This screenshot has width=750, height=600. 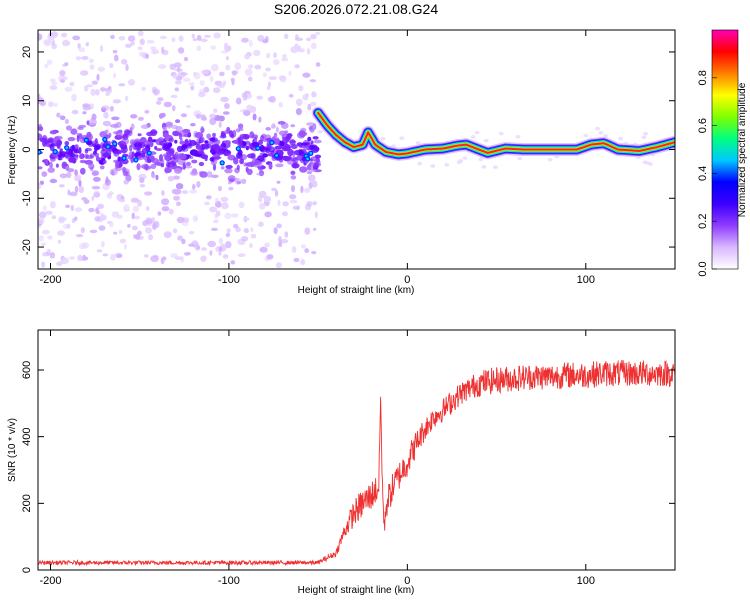 I want to click on y-tick-label: 0, so click(x=27, y=149).